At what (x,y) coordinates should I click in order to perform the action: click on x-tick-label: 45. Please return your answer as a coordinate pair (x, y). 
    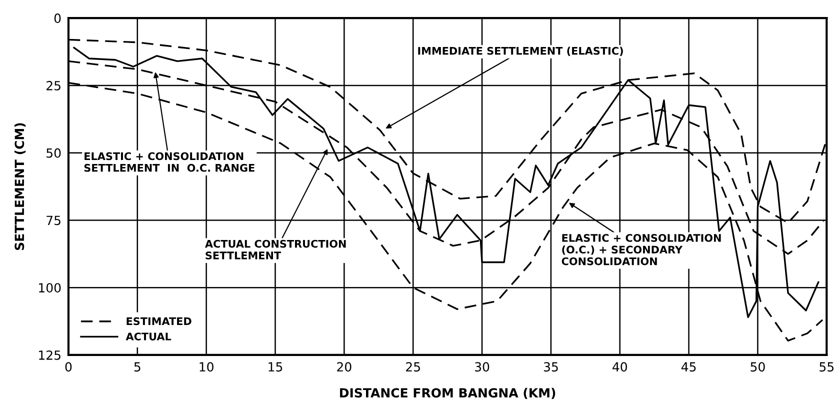
    Looking at the image, I should click on (688, 367).